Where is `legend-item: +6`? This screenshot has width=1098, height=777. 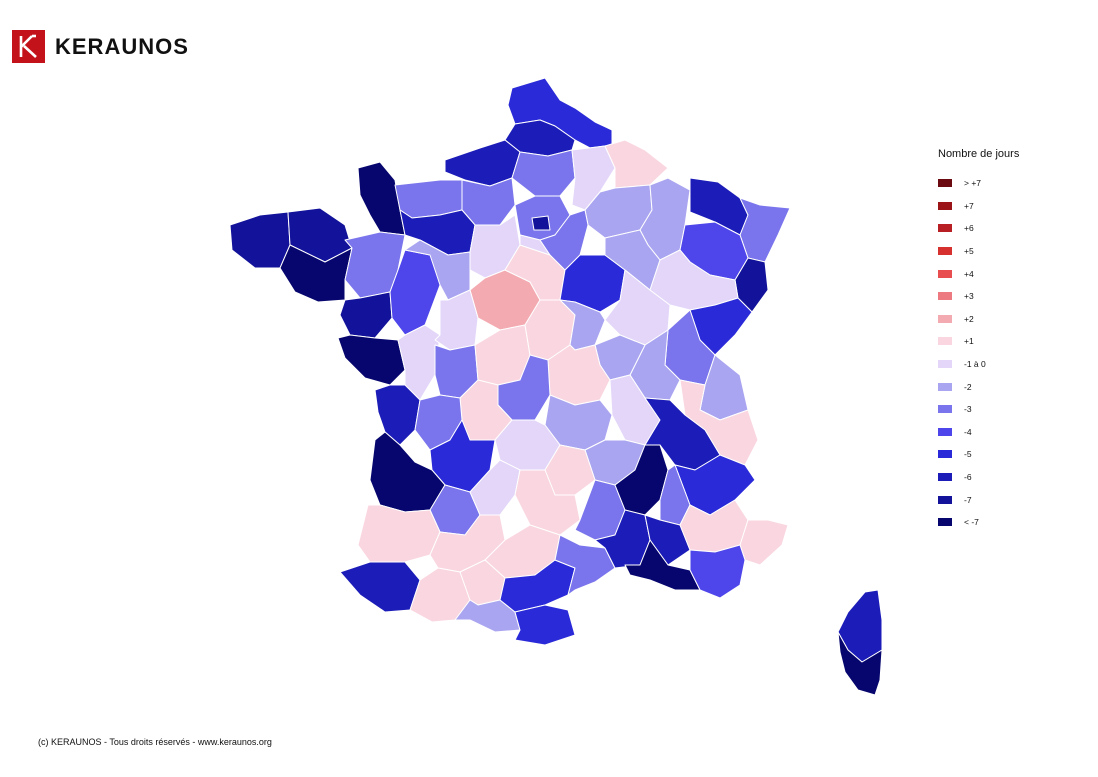 legend-item: +6 is located at coordinates (978, 228).